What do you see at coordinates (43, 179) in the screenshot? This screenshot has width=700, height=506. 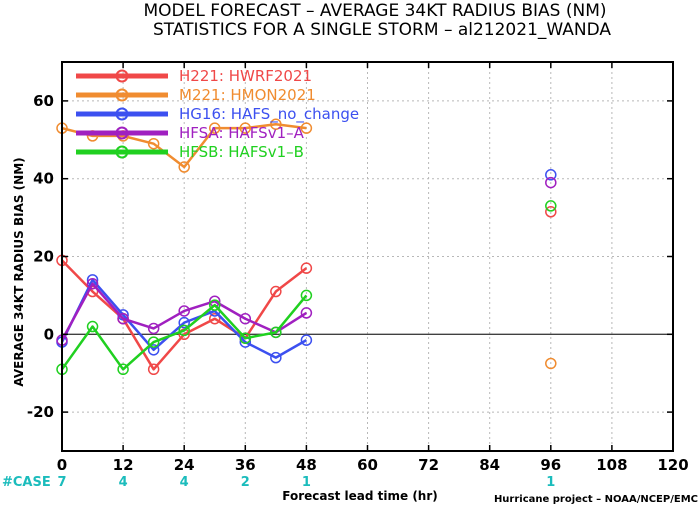 I see `y-tick-label: 40` at bounding box center [43, 179].